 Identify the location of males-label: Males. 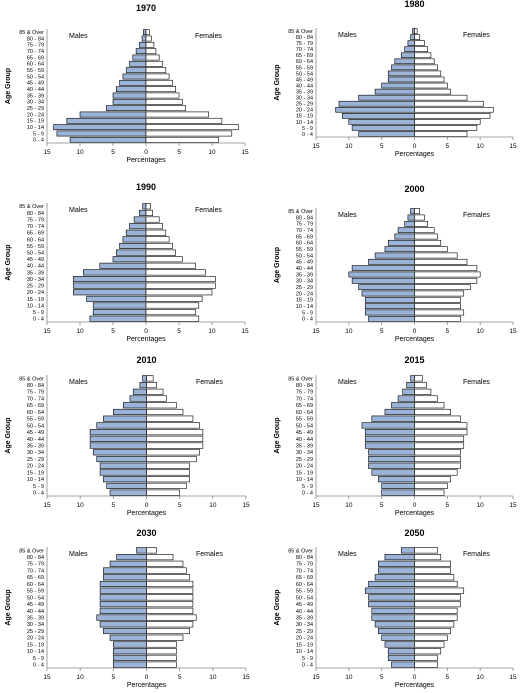
(347, 215).